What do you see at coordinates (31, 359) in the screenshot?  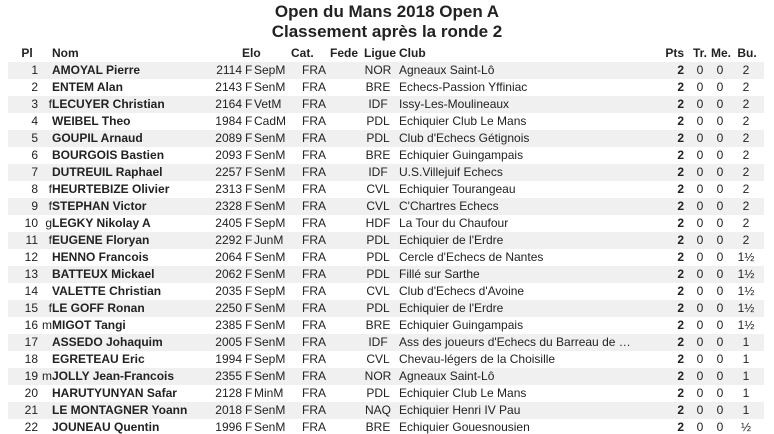 I see `pl-cell: 18` at bounding box center [31, 359].